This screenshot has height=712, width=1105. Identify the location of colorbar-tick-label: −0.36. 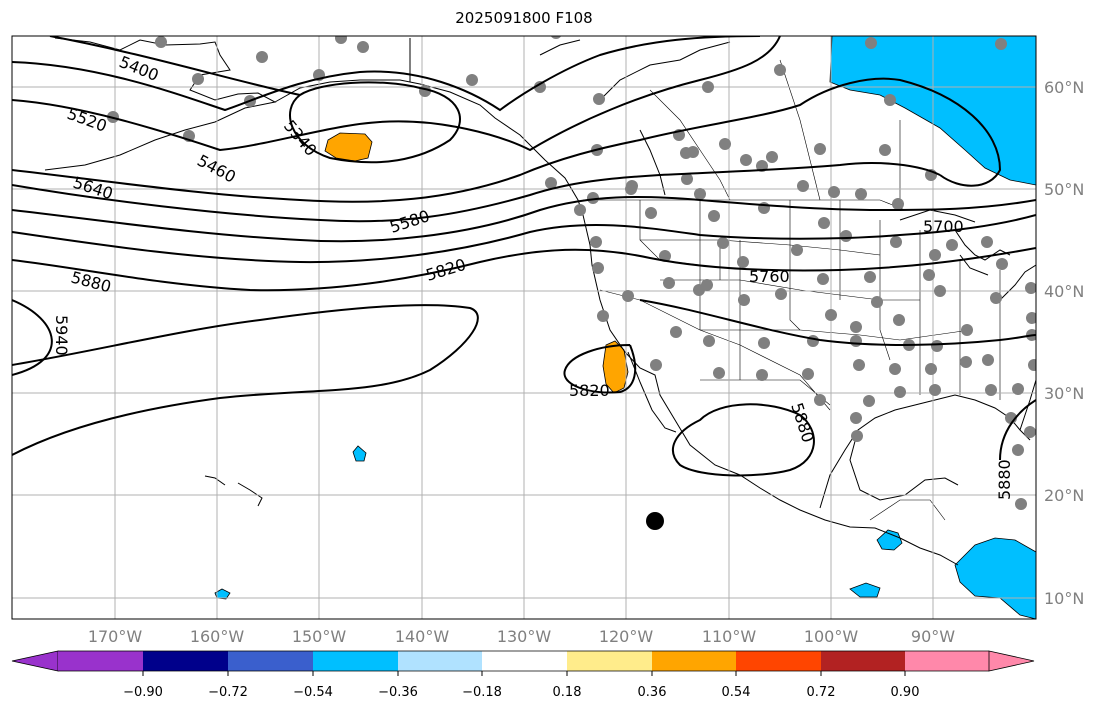
(398, 692).